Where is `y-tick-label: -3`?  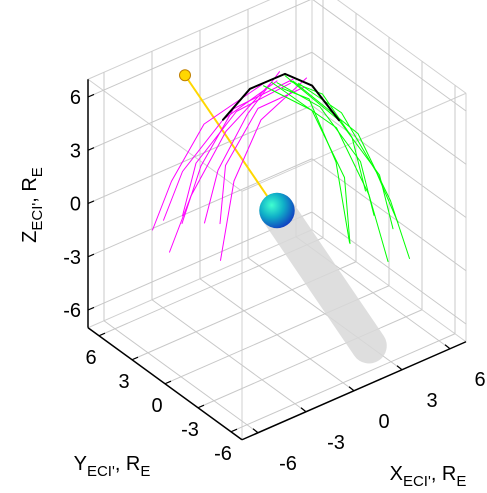
y-tick-label: -3 is located at coordinates (190, 430).